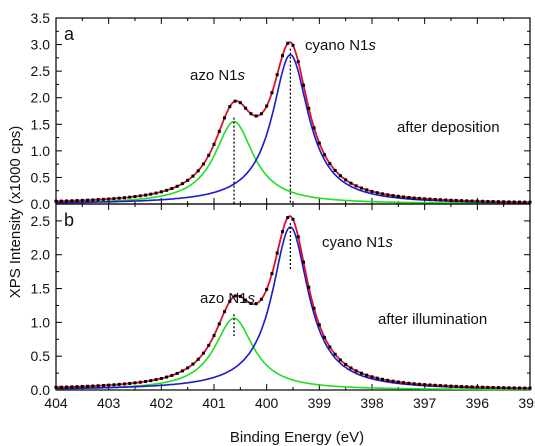  What do you see at coordinates (109, 403) in the screenshot?
I see `x-tick-label: 403` at bounding box center [109, 403].